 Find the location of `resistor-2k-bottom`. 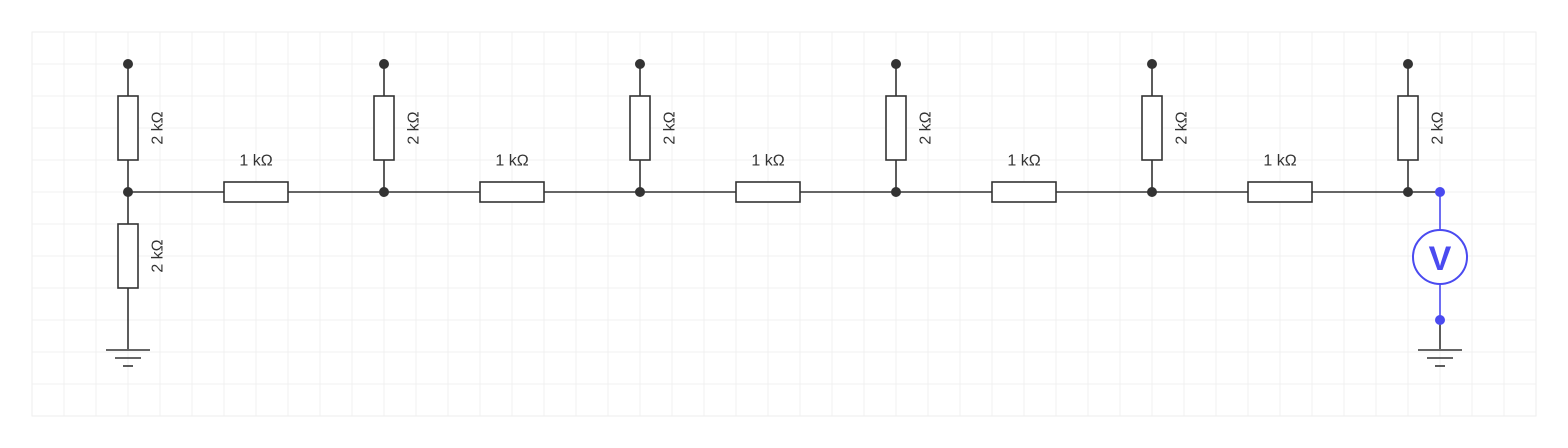

resistor-2k-bottom is located at coordinates (128, 256).